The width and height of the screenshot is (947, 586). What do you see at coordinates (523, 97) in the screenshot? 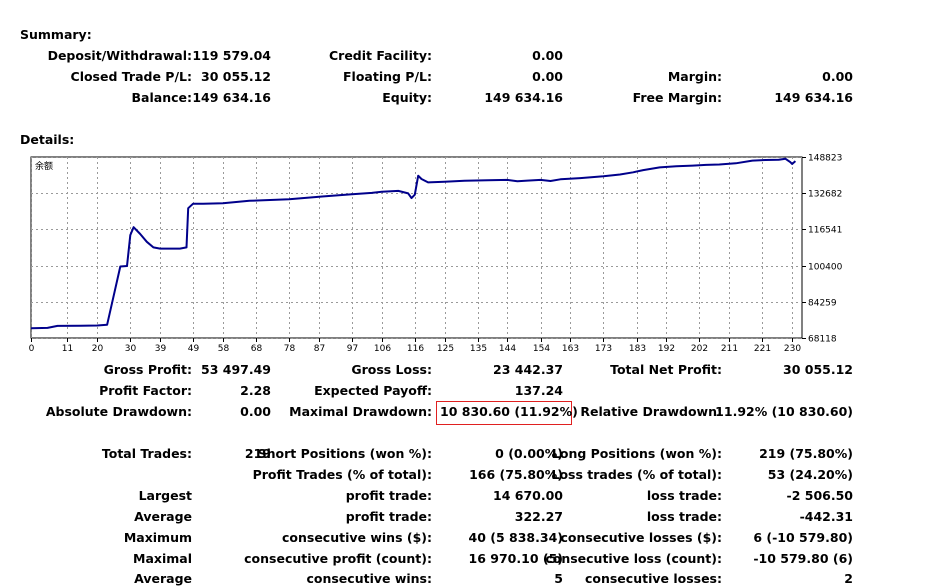
I see `equity-value: 149 634.16` at bounding box center [523, 97].